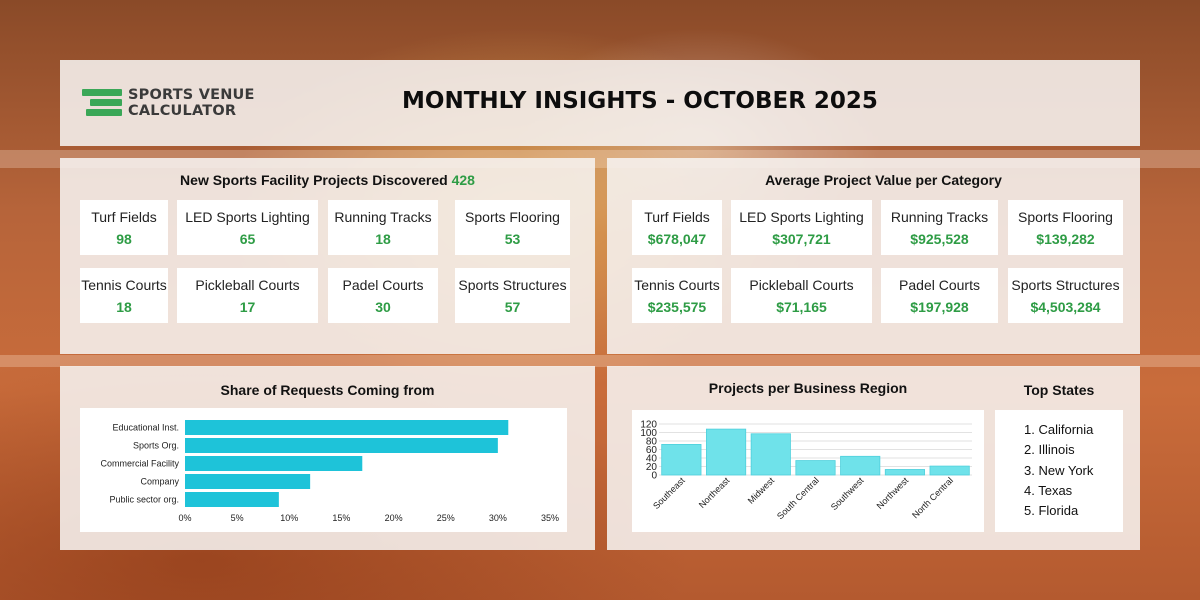  What do you see at coordinates (1059, 390) in the screenshot?
I see `top-states-title: Top States` at bounding box center [1059, 390].